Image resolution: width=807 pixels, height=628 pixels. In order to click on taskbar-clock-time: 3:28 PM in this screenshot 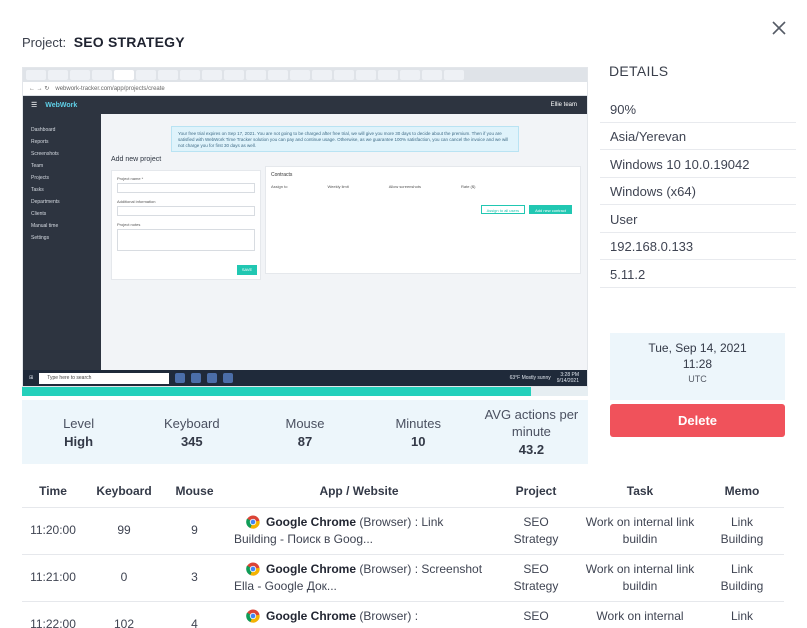, I will do `click(569, 375)`.